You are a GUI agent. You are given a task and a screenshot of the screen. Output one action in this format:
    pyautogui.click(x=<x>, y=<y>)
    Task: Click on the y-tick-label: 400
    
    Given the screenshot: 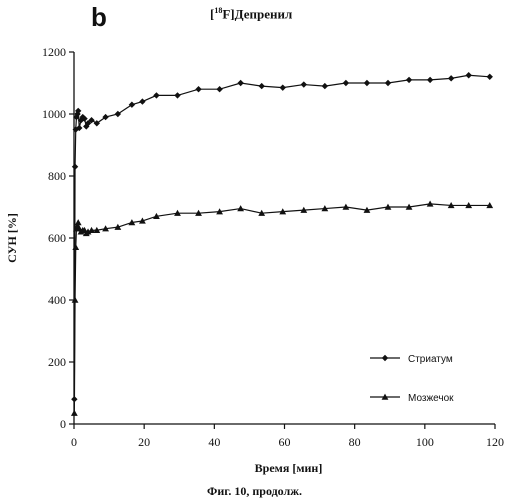 What is the action you would take?
    pyautogui.click(x=57, y=300)
    